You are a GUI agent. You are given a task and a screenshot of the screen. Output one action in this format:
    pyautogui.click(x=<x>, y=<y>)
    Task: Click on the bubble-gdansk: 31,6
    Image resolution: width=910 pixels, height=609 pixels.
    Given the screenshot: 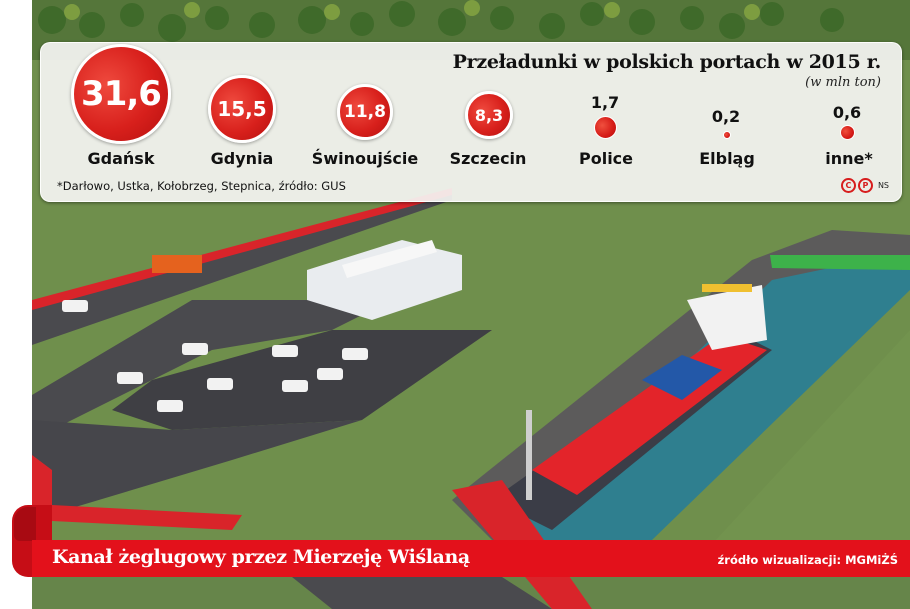 What is the action you would take?
    pyautogui.click(x=121, y=94)
    